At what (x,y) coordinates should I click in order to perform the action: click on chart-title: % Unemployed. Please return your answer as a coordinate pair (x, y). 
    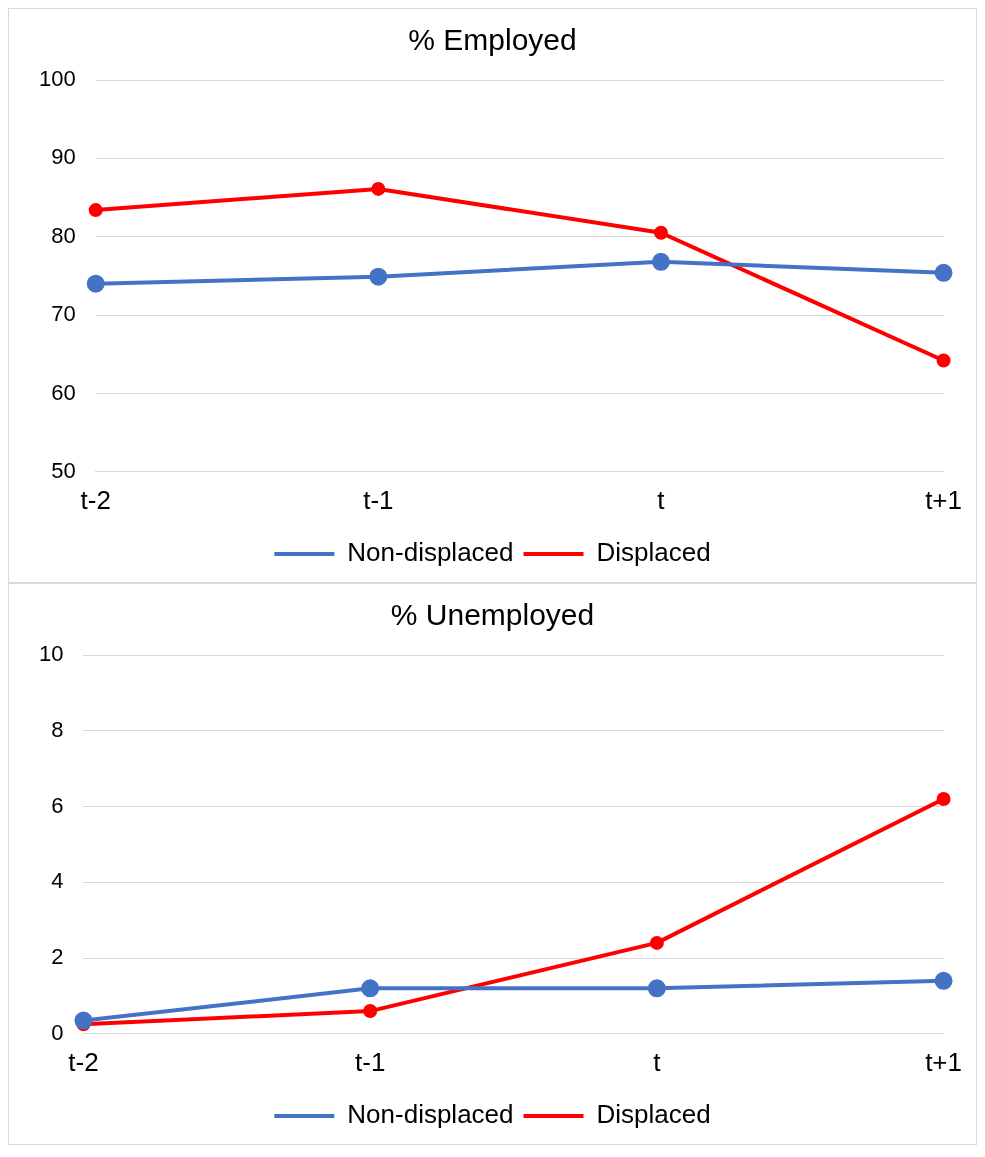
    Looking at the image, I should click on (492, 615).